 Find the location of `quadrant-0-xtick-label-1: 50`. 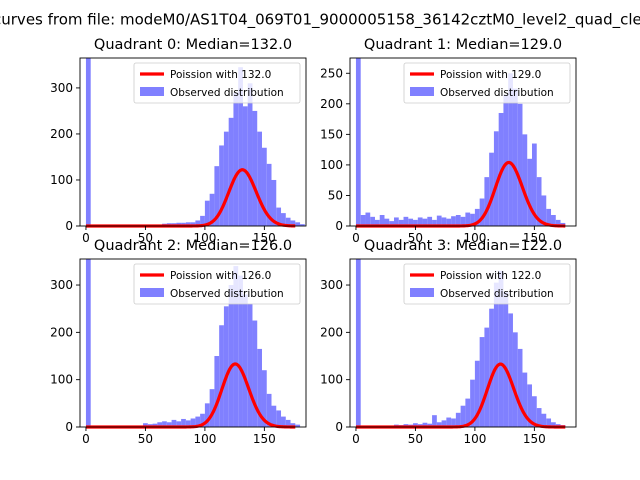

quadrant-0-xtick-label-1: 50 is located at coordinates (145, 238).